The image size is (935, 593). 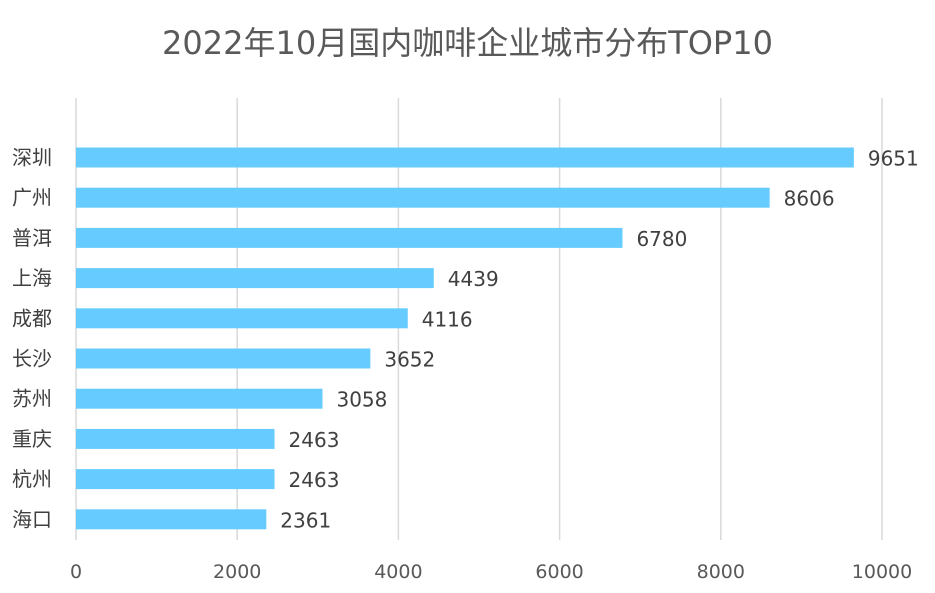 I want to click on data-label: 2361, so click(x=305, y=520).